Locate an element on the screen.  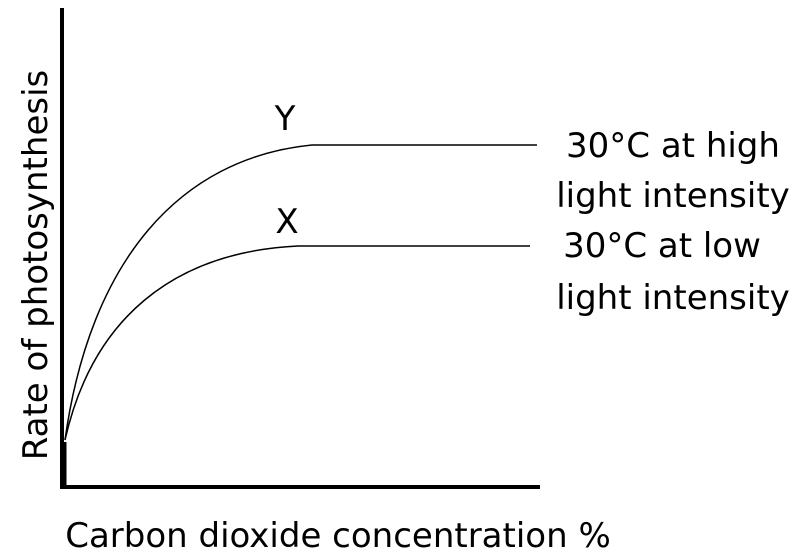
curve-marker: X is located at coordinates (286, 222).